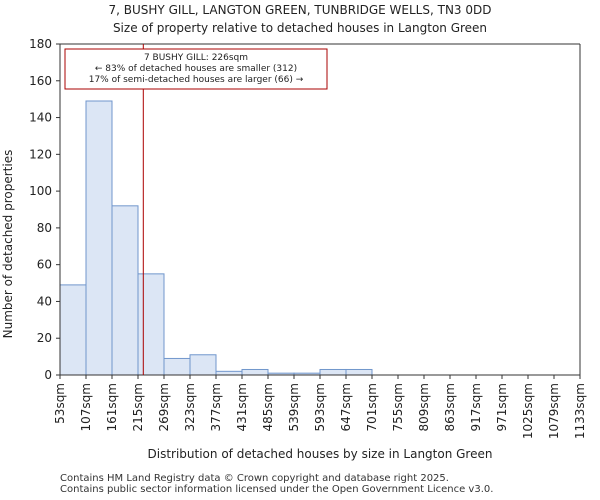  What do you see at coordinates (138, 407) in the screenshot?
I see `x-tick-label-215sqm: 215sqm` at bounding box center [138, 407].